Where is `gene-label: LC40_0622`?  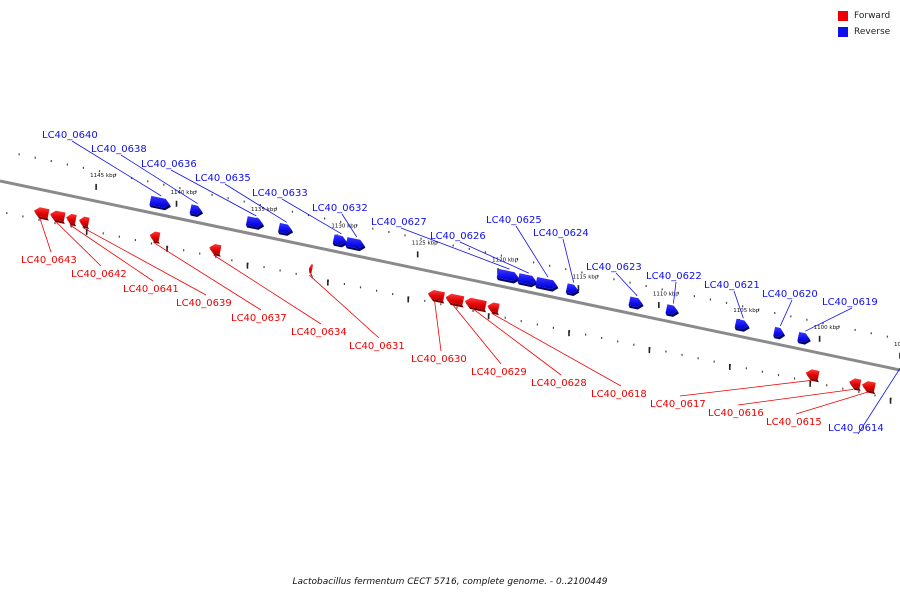
gene-label: LC40_0622 is located at coordinates (674, 276).